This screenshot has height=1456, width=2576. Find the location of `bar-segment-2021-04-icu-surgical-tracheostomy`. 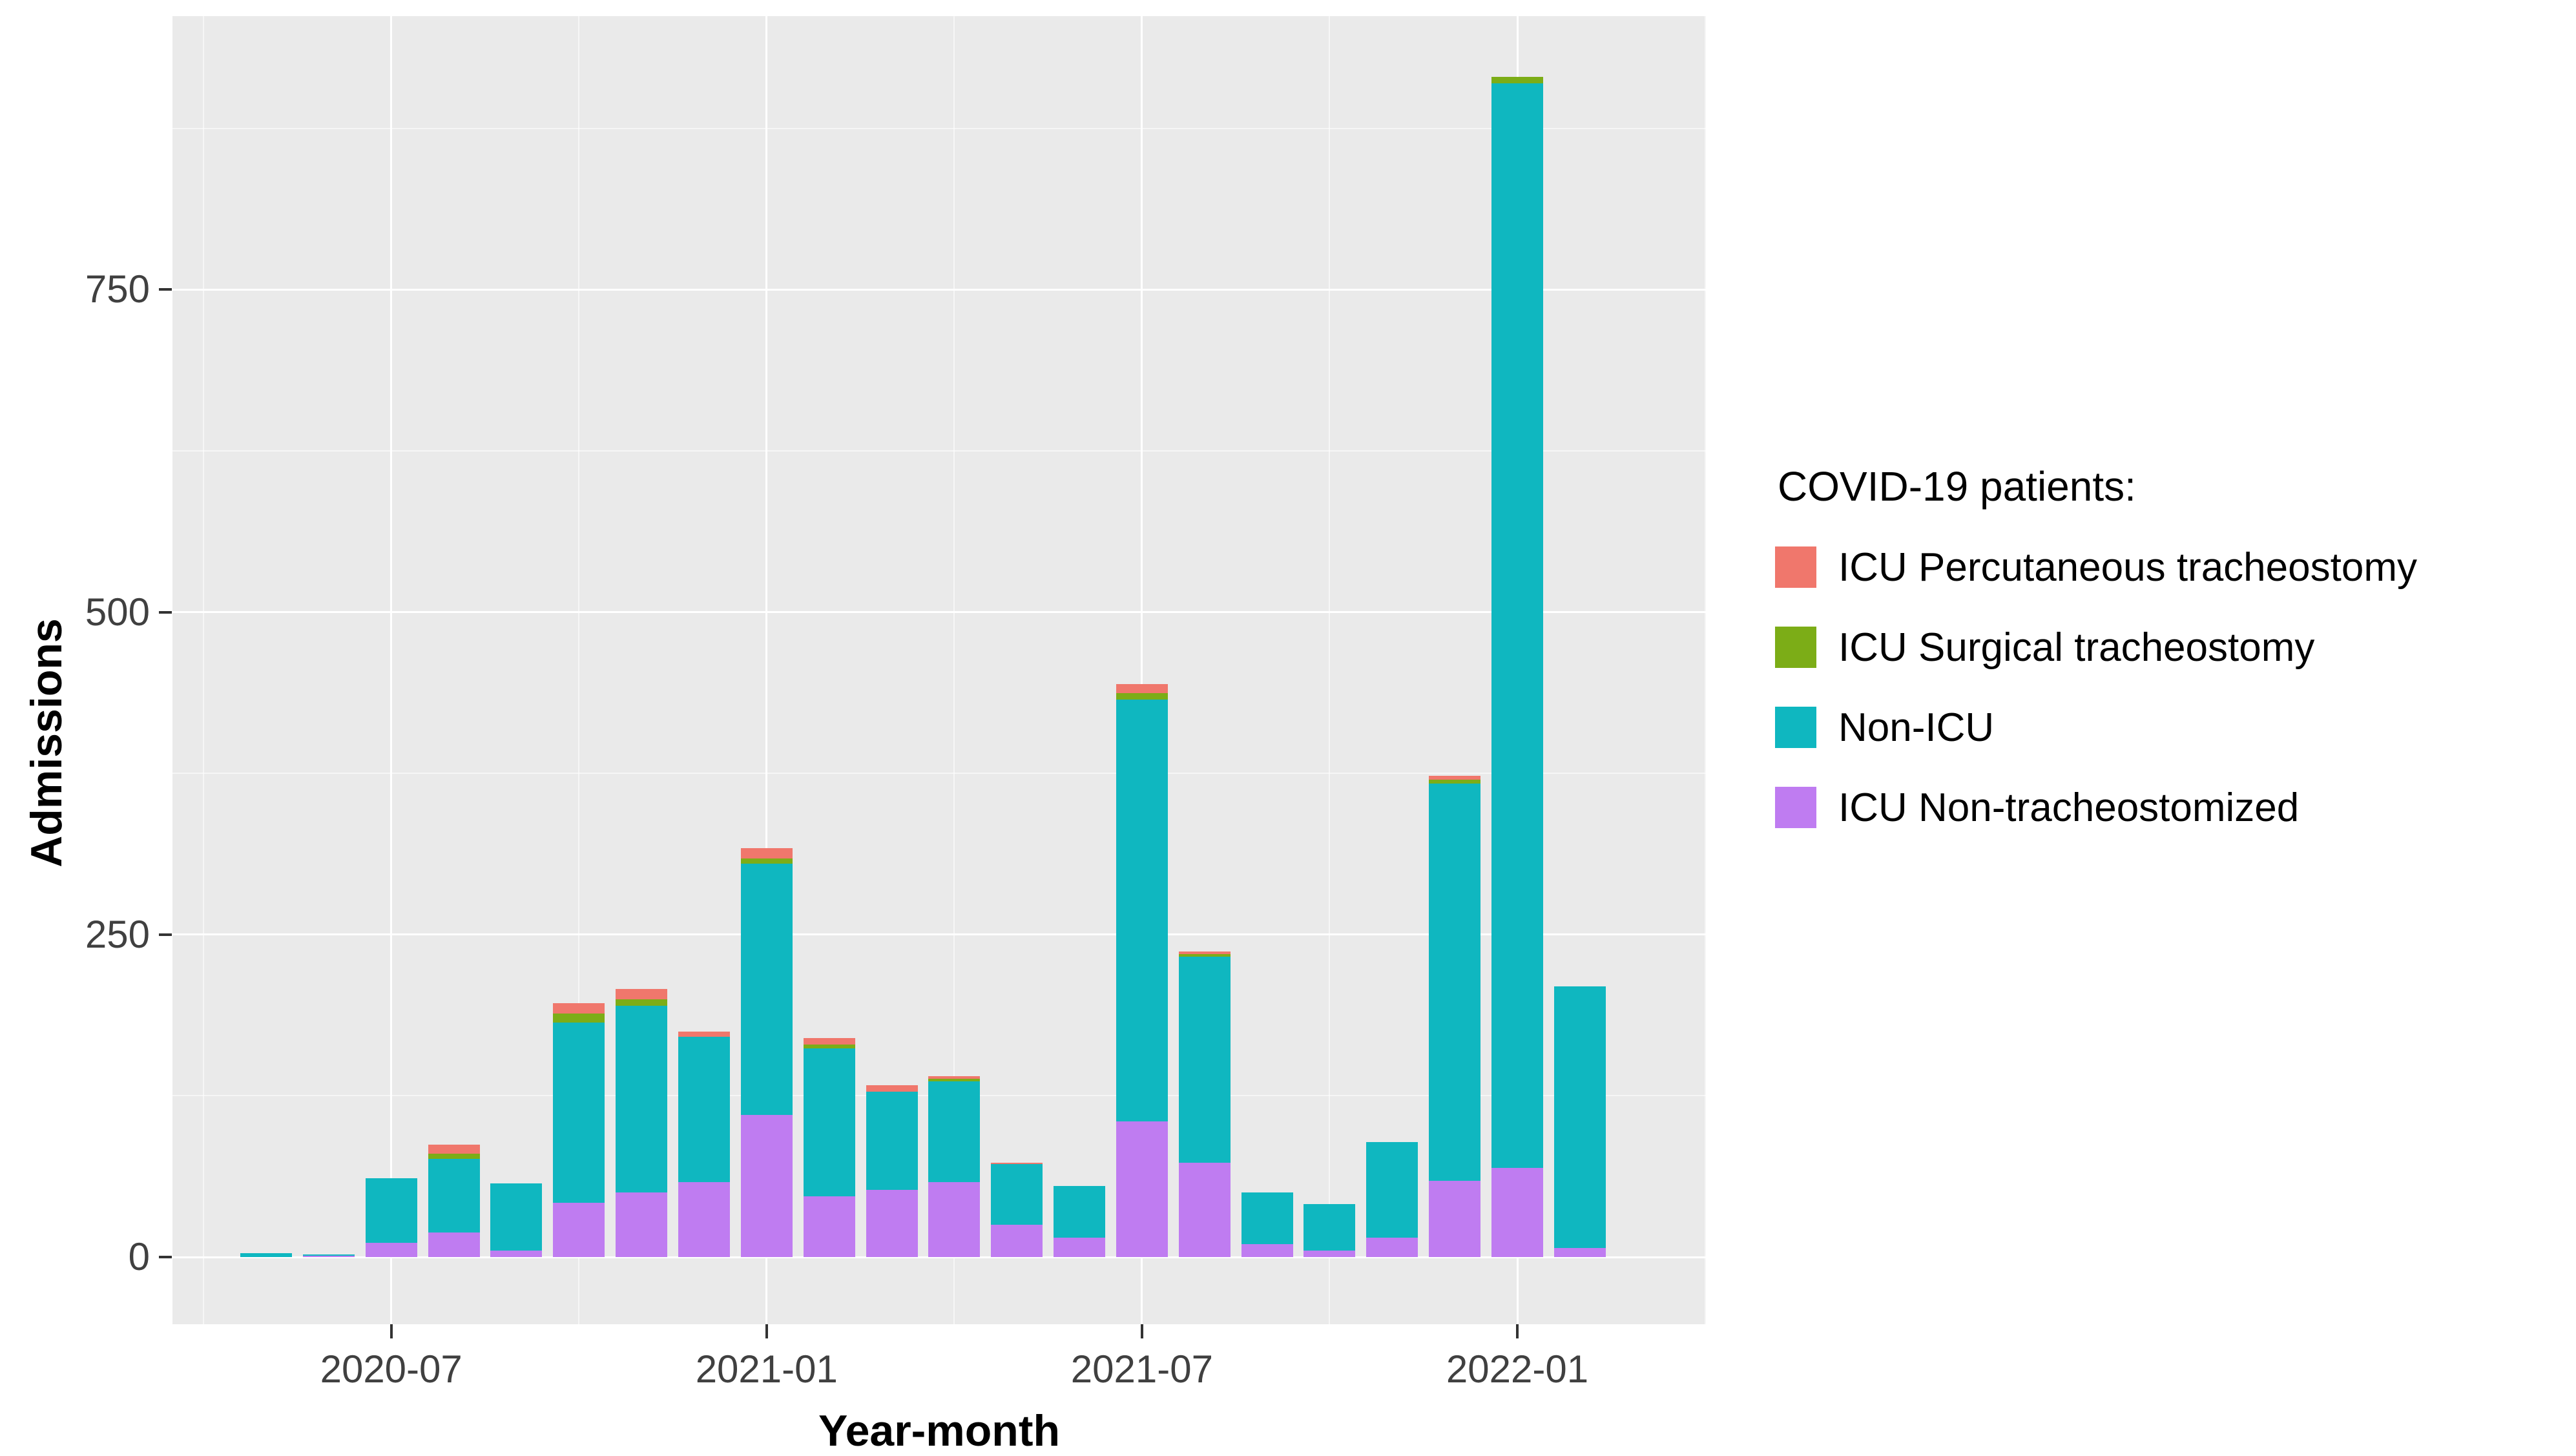

bar-segment-2021-04-icu-surgical-tracheostomy is located at coordinates (954, 1080).